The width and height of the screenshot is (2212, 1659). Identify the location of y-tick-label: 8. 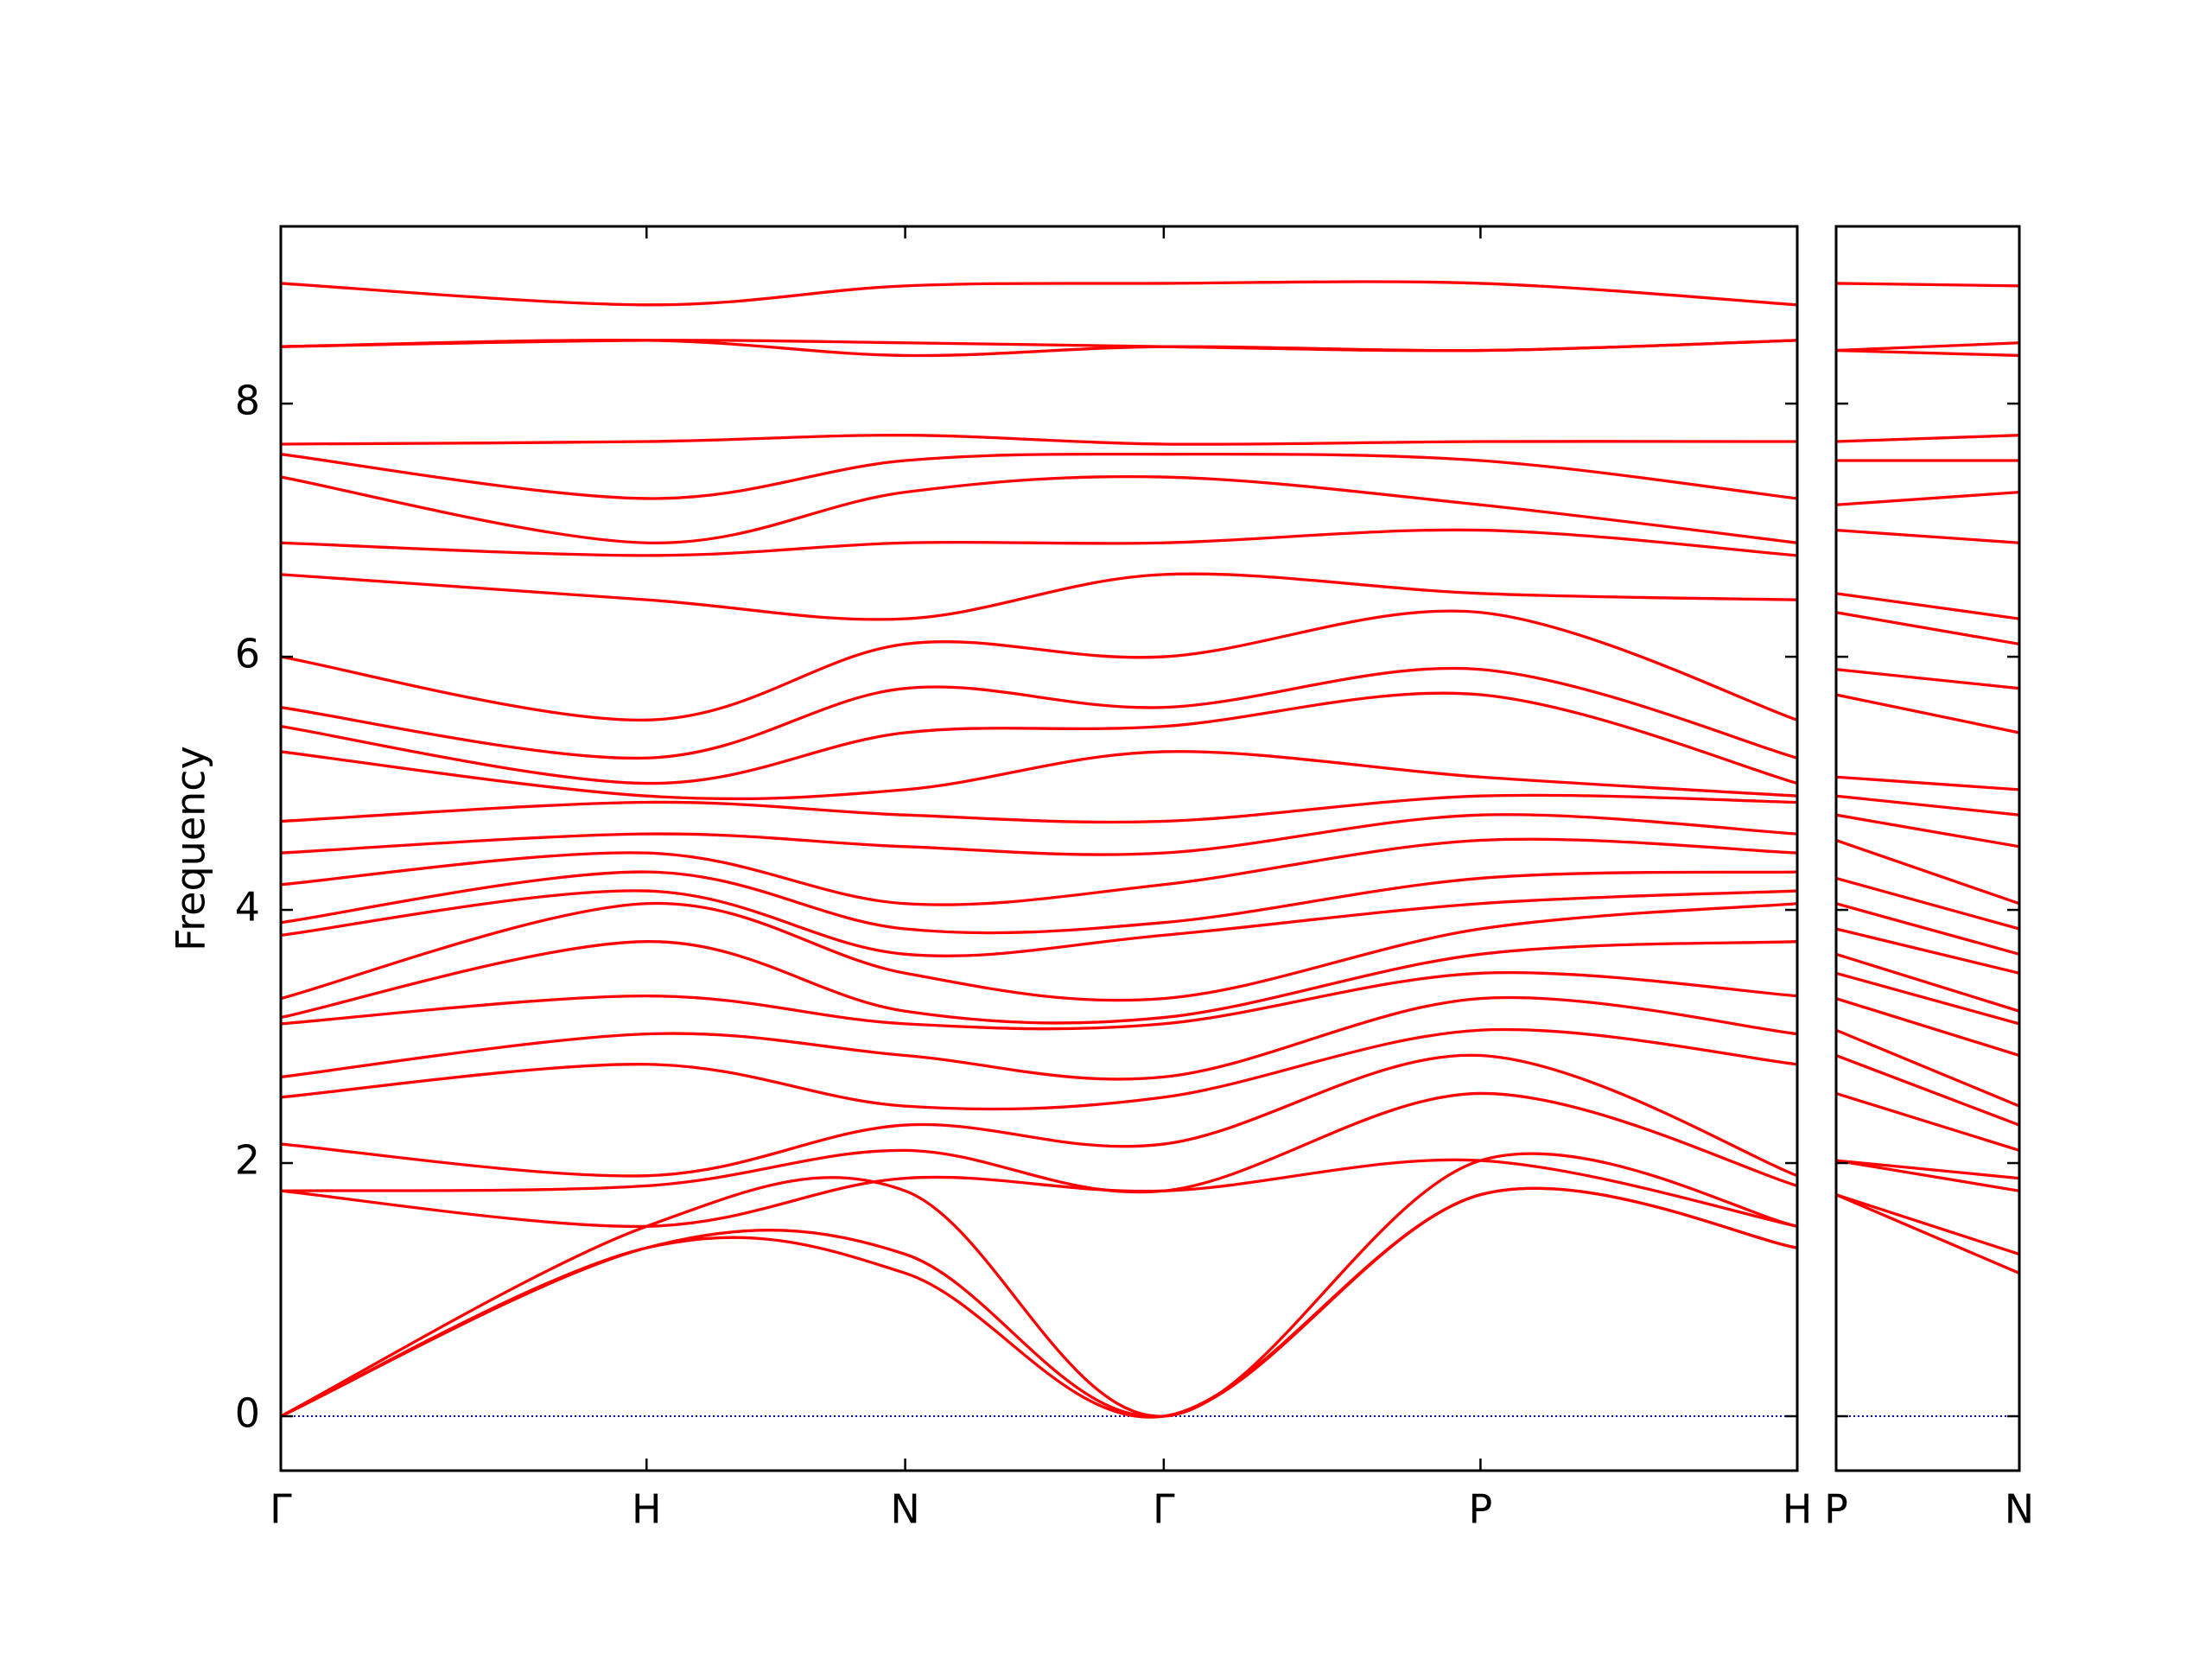
(247, 401).